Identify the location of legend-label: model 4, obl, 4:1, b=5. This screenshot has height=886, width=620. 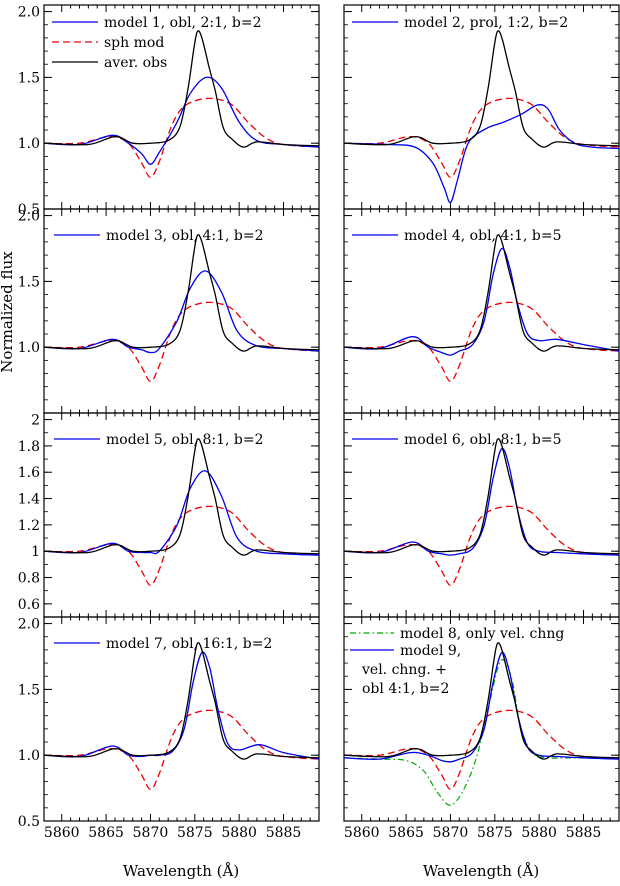
(483, 236).